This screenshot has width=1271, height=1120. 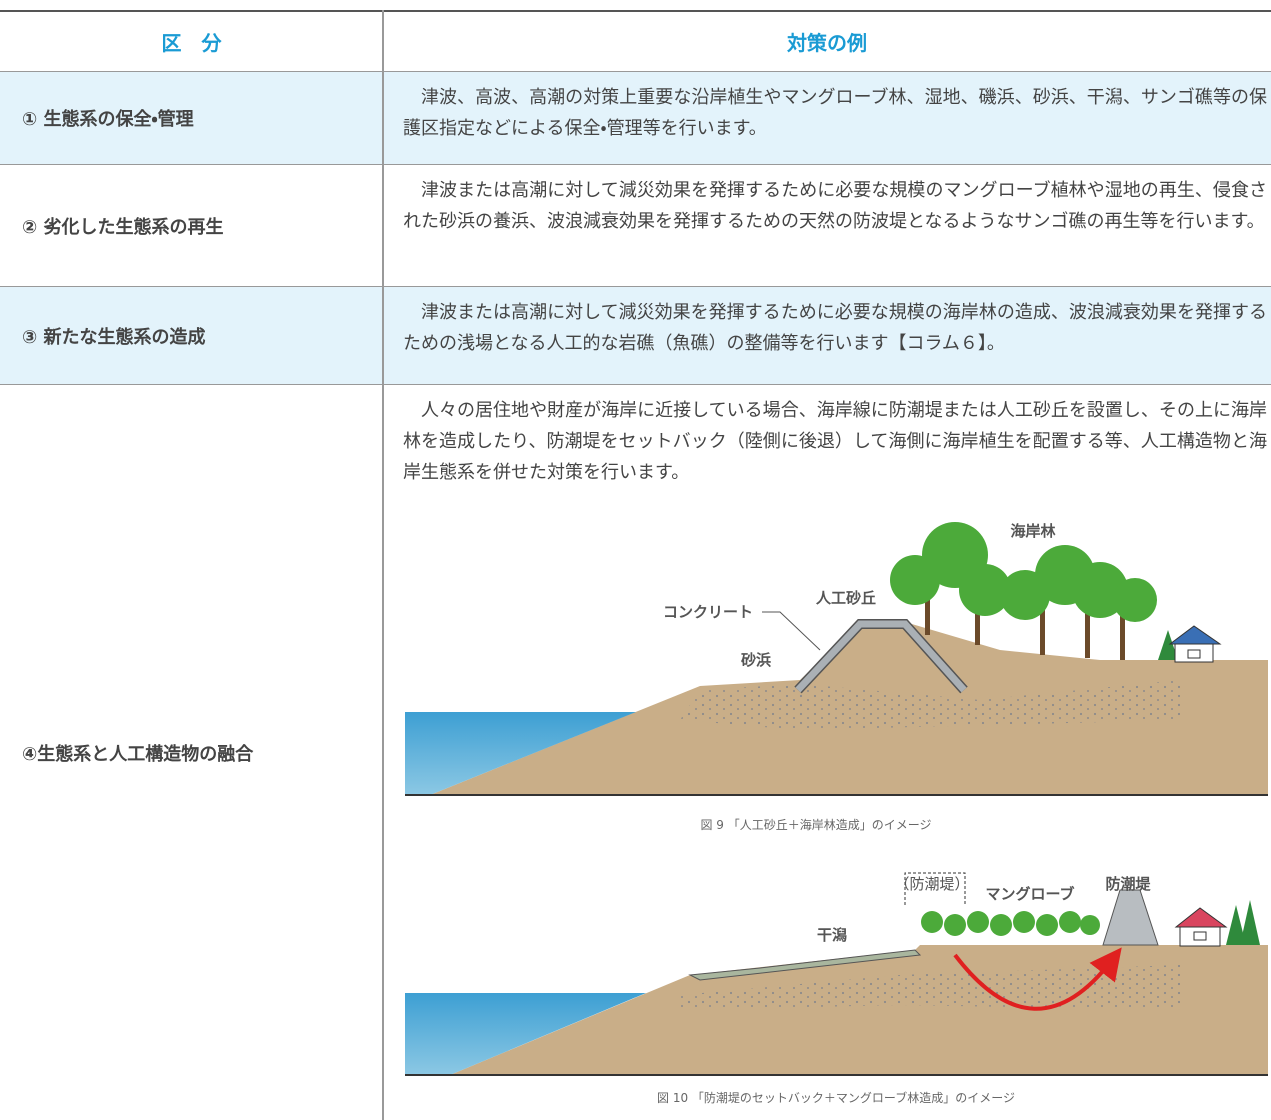 I want to click on figure-caption: 図 9 「人工砂丘＋海岸林造成」のイメージ, so click(x=815, y=825).